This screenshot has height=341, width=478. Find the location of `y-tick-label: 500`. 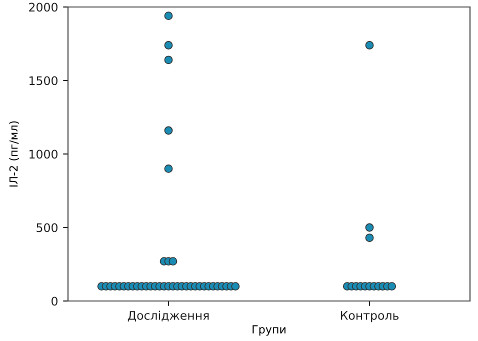

y-tick-label: 500 is located at coordinates (47, 227).